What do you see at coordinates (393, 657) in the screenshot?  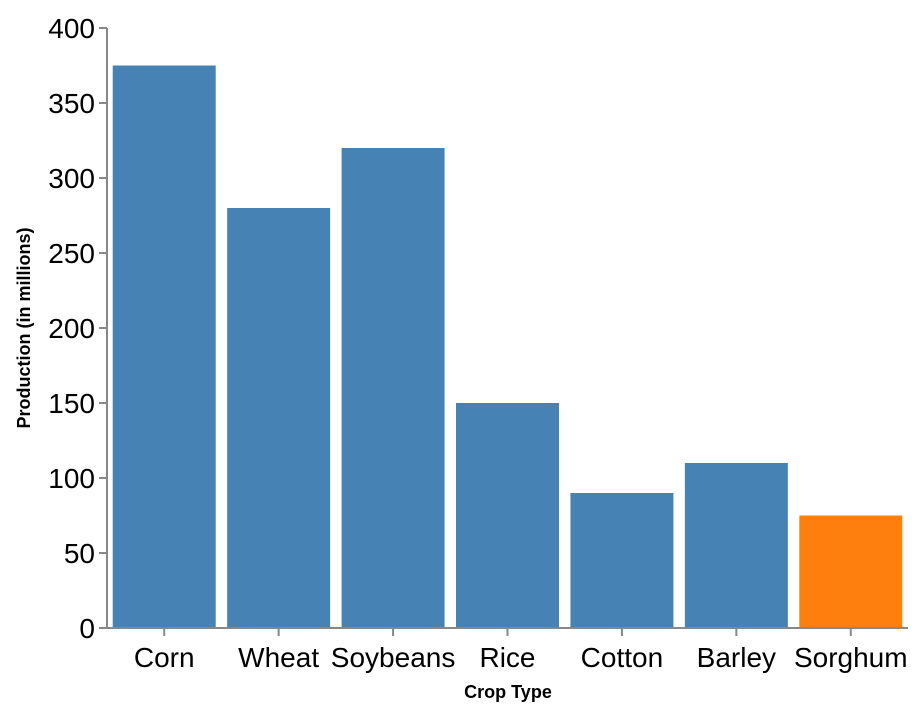 I see `x-tick-label: Soybeans` at bounding box center [393, 657].